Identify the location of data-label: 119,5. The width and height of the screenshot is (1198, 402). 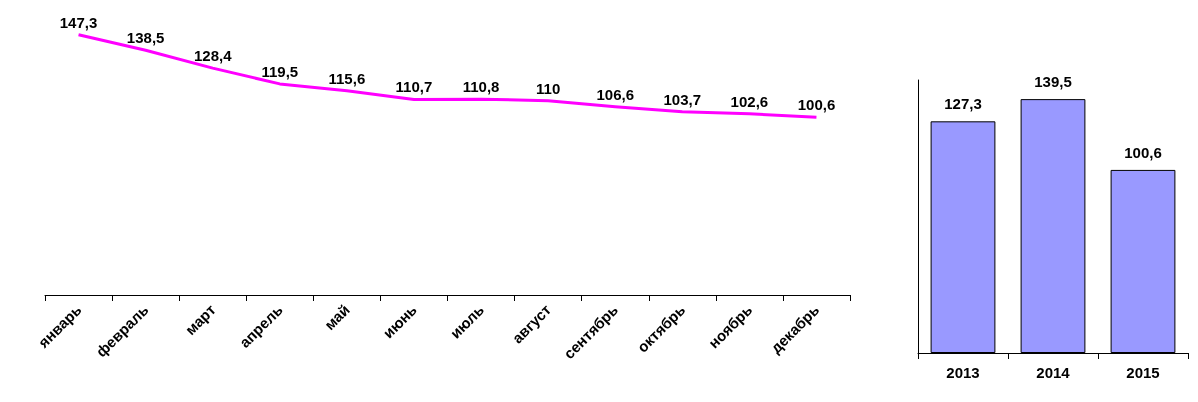
(280, 71).